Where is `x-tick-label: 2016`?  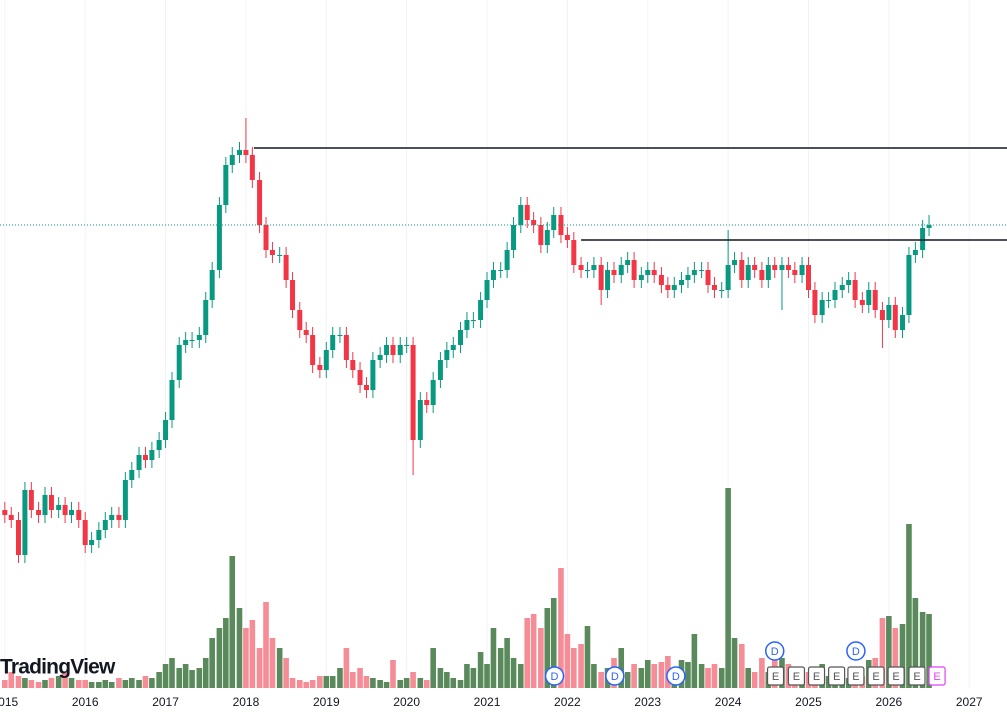
x-tick-label: 2016 is located at coordinates (85, 702).